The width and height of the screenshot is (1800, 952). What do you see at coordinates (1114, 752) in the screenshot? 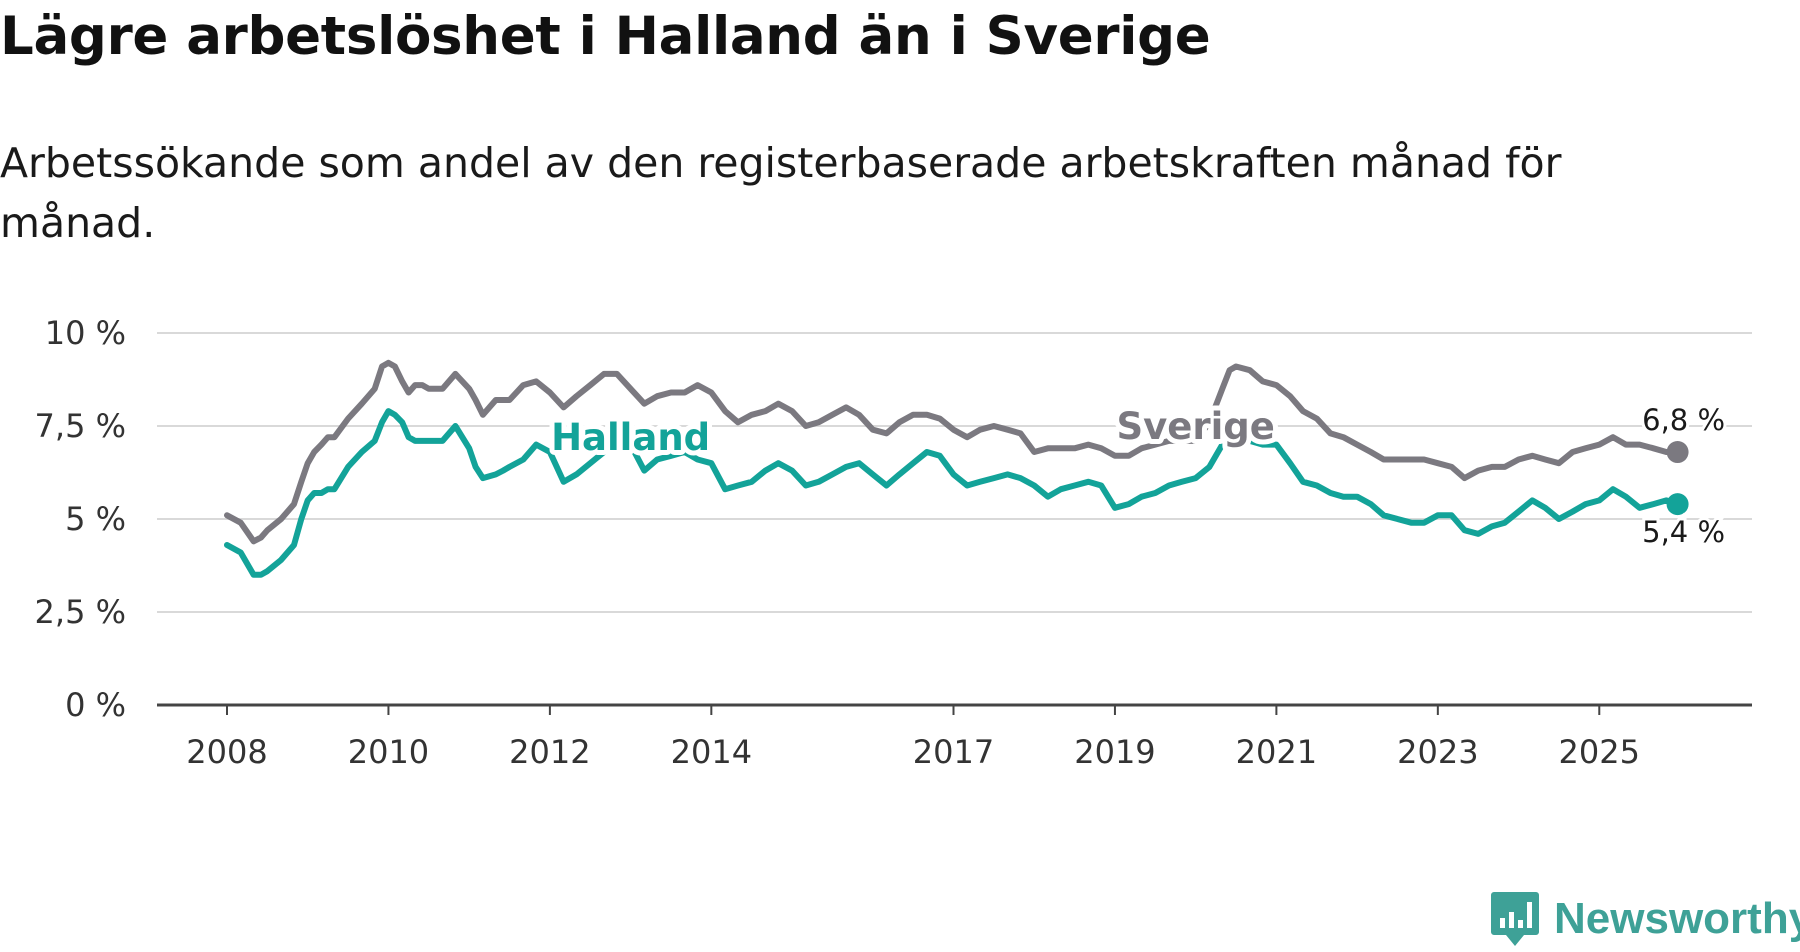
I see `x-tick-label: 2019` at bounding box center [1114, 752].